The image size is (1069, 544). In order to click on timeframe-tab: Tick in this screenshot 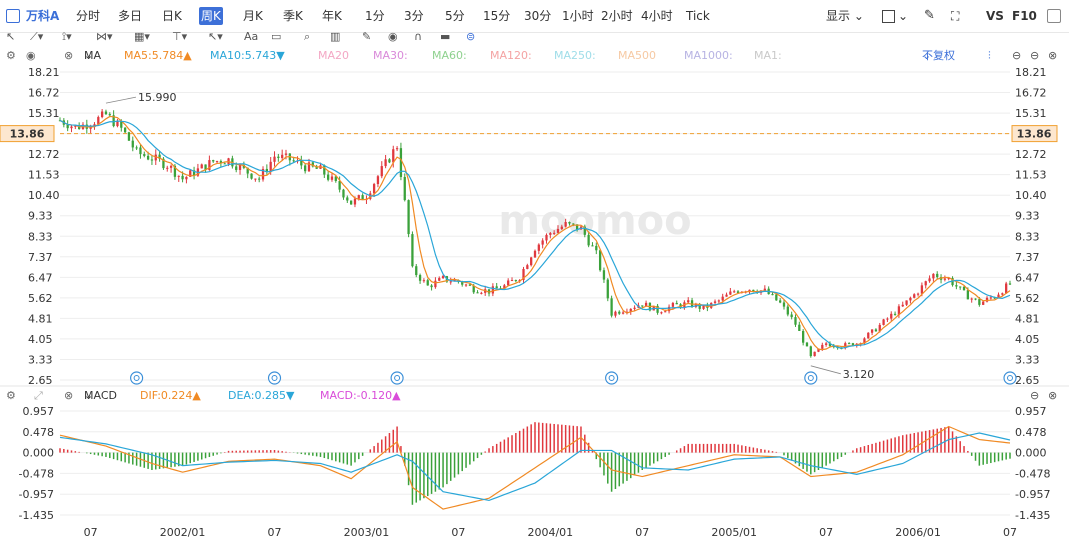, I will do `click(698, 16)`.